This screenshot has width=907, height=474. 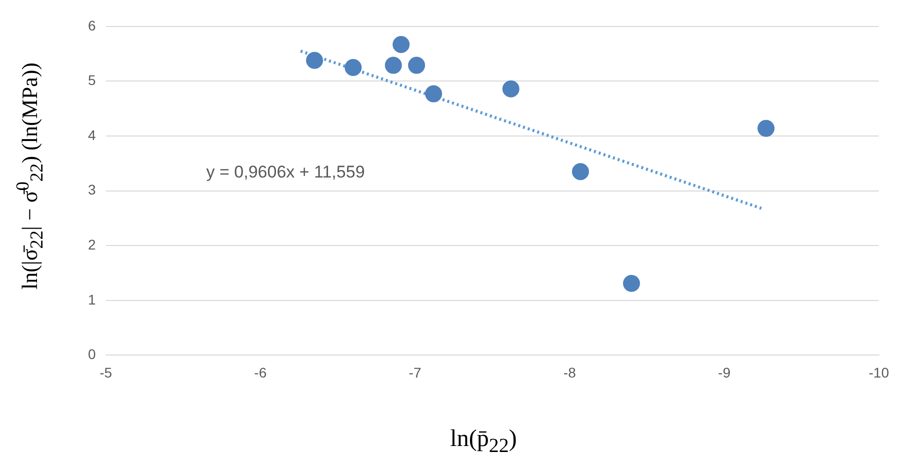 What do you see at coordinates (92, 134) in the screenshot?
I see `y-tick-label: 4` at bounding box center [92, 134].